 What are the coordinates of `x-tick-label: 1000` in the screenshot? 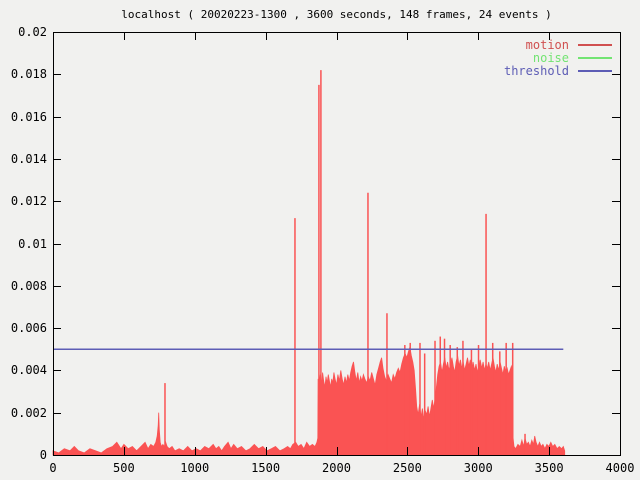 It's located at (195, 468).